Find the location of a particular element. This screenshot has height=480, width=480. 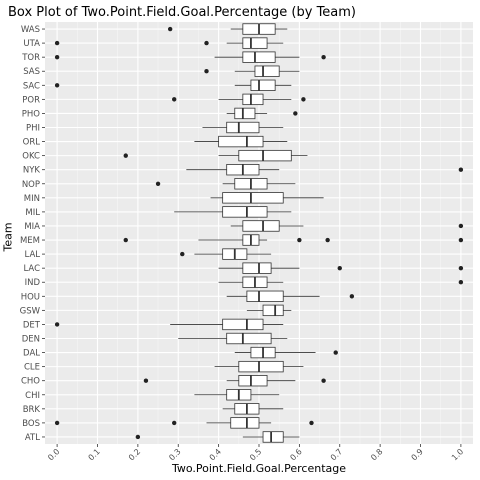

y-tick-label: DET is located at coordinates (32, 325).